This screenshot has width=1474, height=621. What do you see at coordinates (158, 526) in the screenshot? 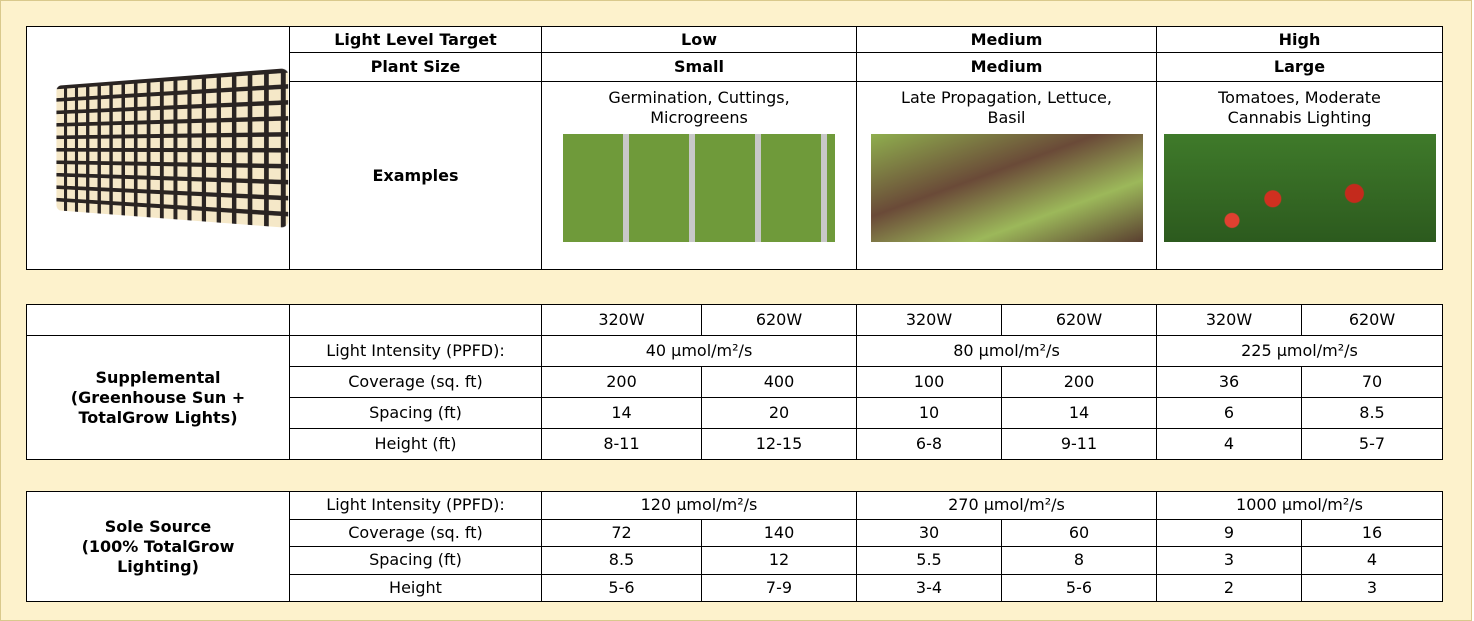
I see `section-label-line: Sole Source` at bounding box center [158, 526].